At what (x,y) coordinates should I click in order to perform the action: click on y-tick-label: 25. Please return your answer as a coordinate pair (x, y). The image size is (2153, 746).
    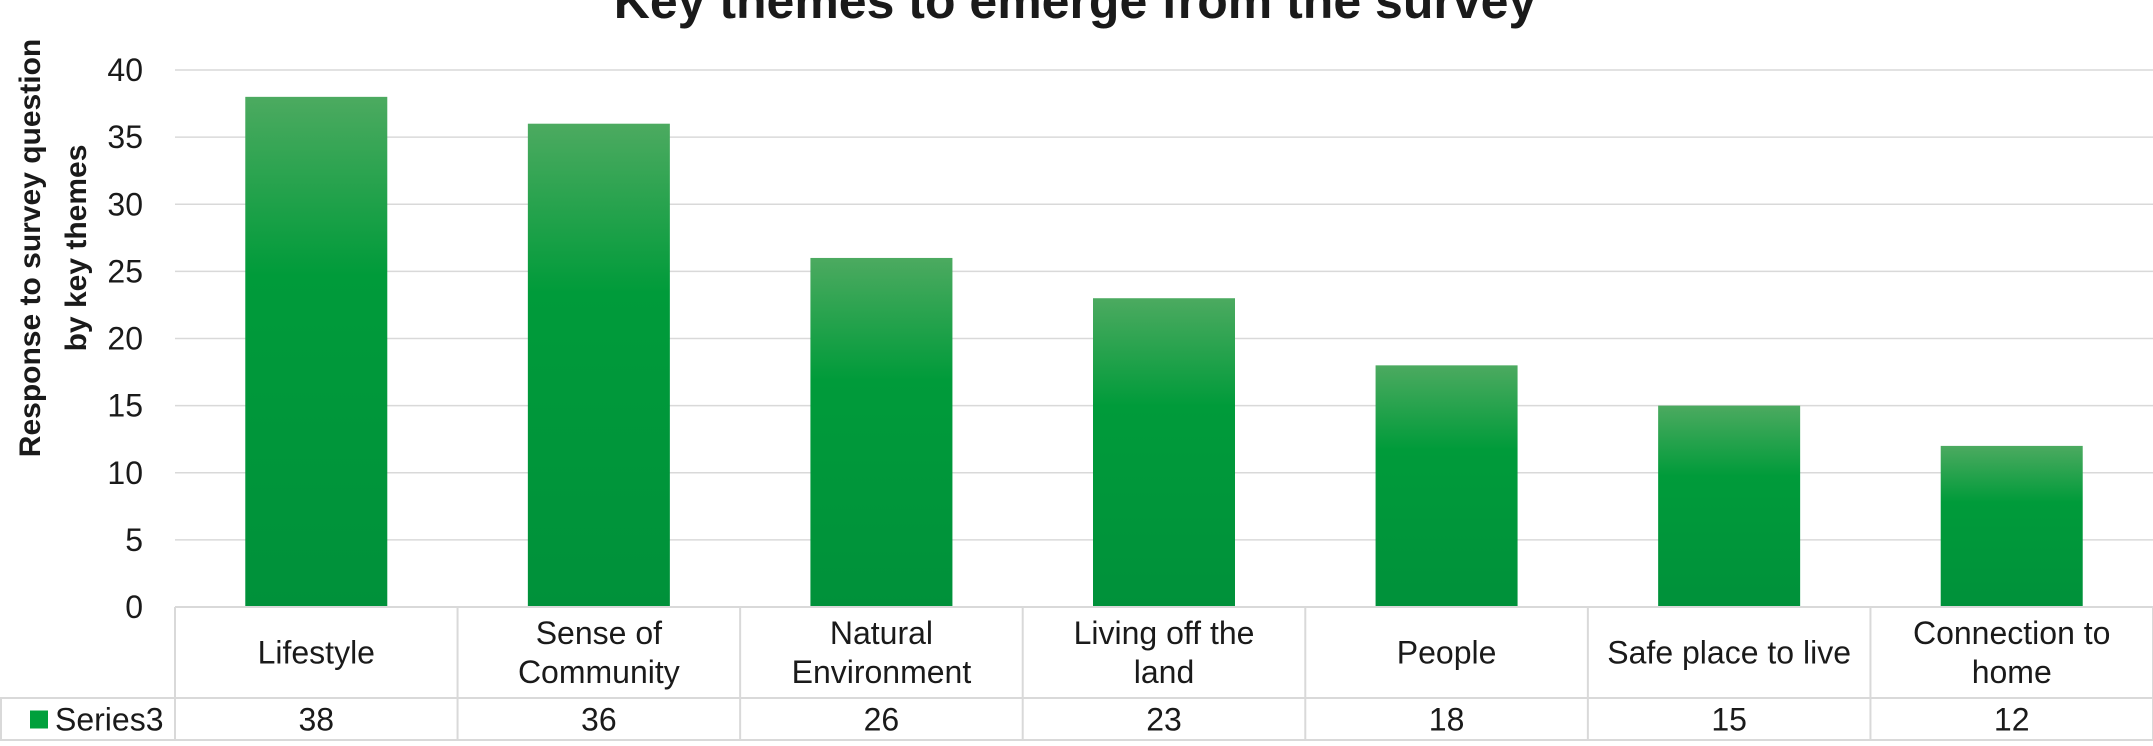
    Looking at the image, I should click on (125, 271).